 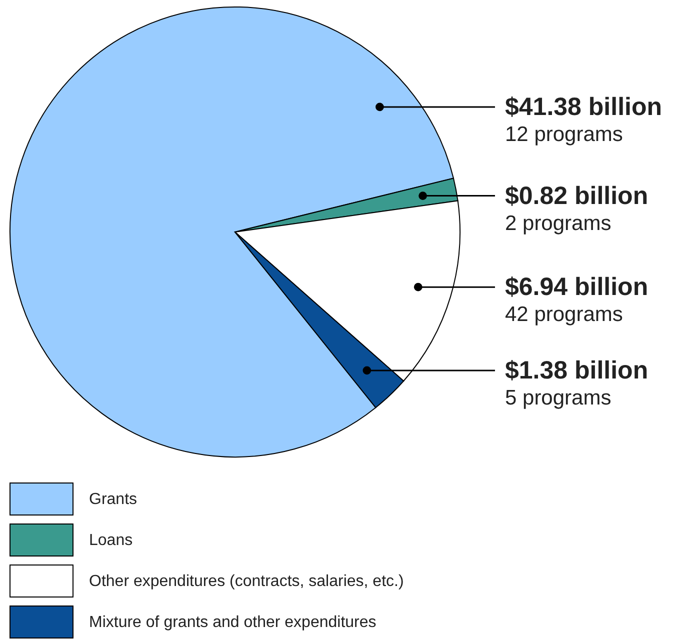 What do you see at coordinates (113, 499) in the screenshot?
I see `legend-label: Grants` at bounding box center [113, 499].